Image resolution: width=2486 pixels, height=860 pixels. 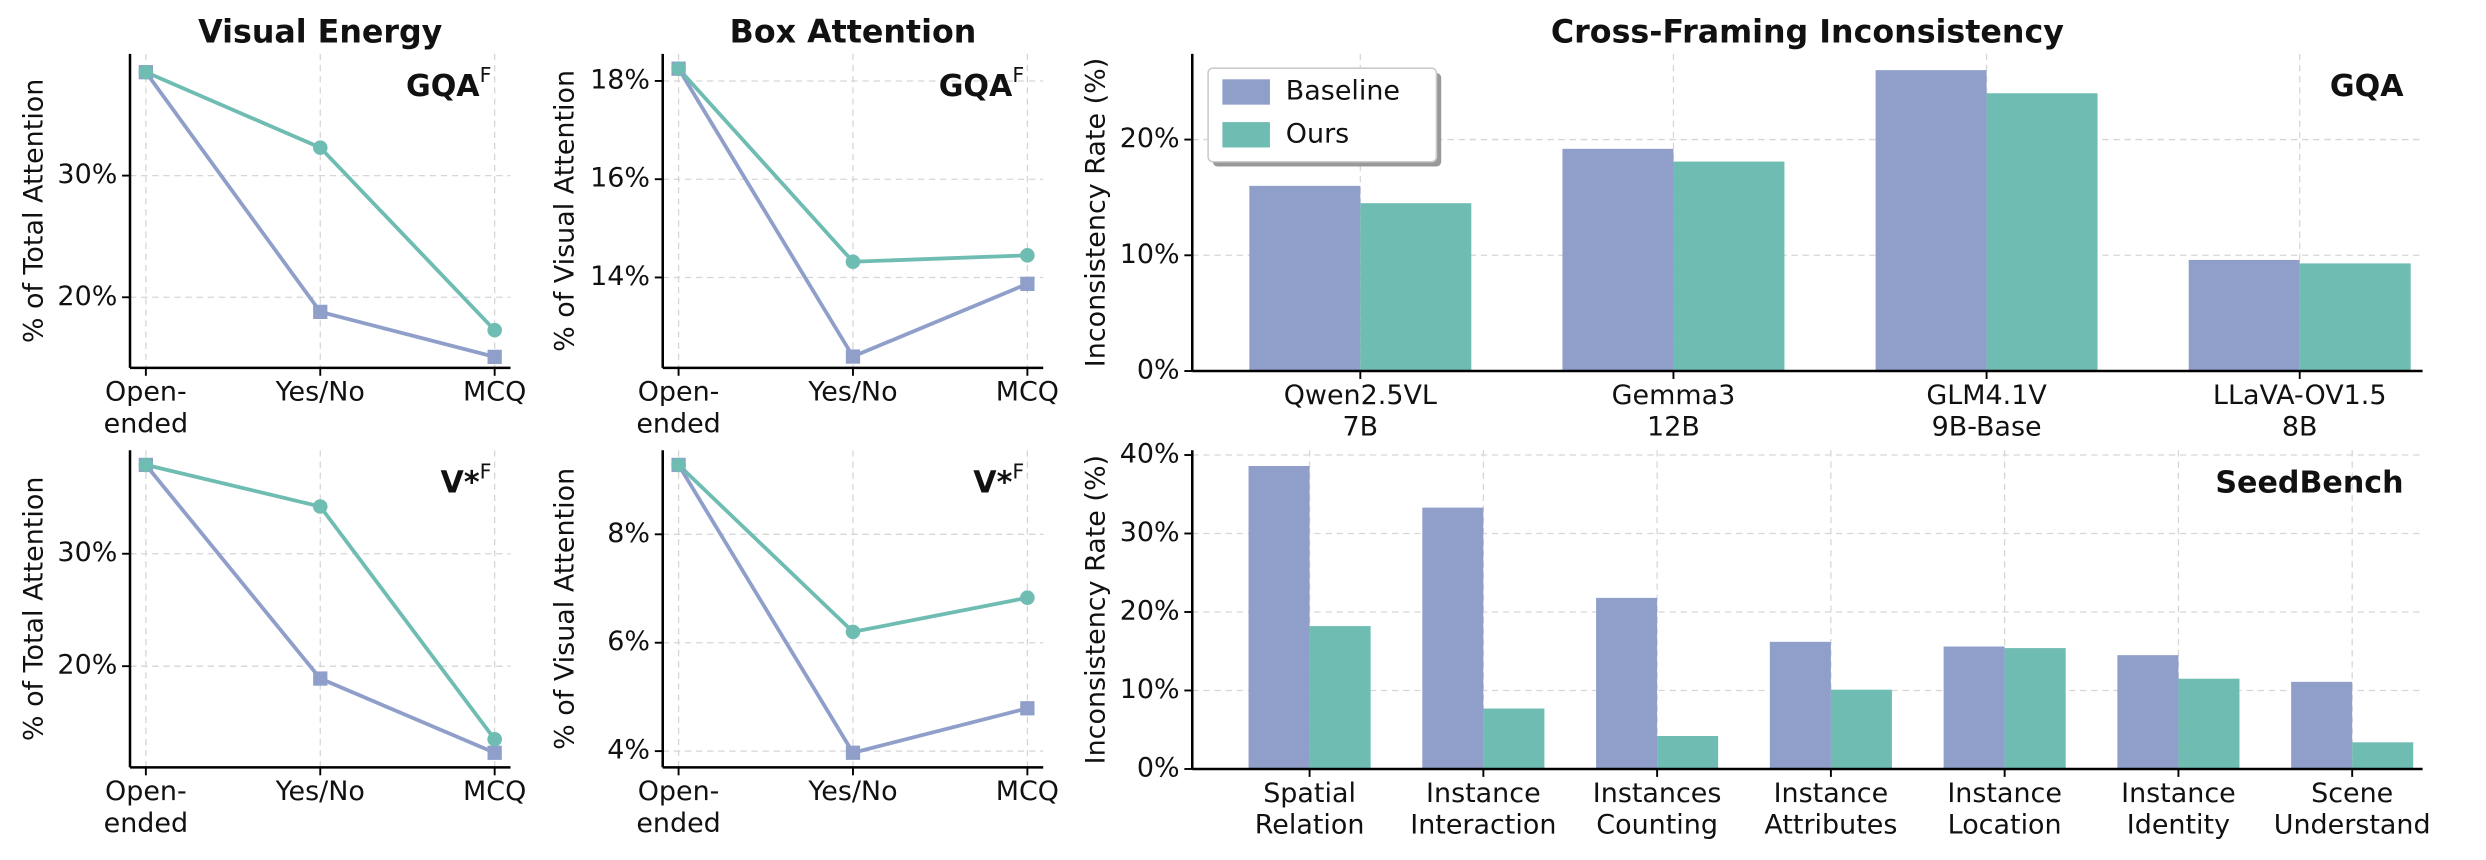 I want to click on x-tick-label: Instance, so click(x=2178, y=793).